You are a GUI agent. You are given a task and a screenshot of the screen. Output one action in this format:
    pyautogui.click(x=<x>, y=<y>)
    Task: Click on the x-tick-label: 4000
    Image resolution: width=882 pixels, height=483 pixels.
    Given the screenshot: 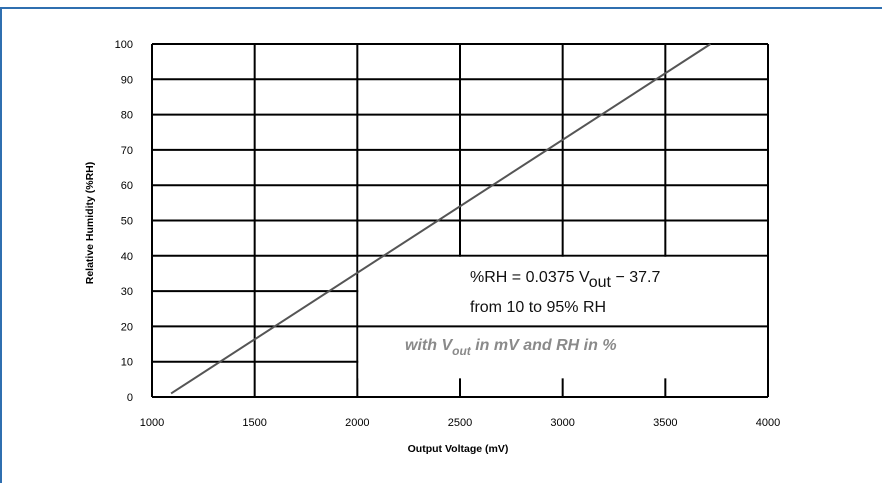 What is the action you would take?
    pyautogui.click(x=768, y=423)
    